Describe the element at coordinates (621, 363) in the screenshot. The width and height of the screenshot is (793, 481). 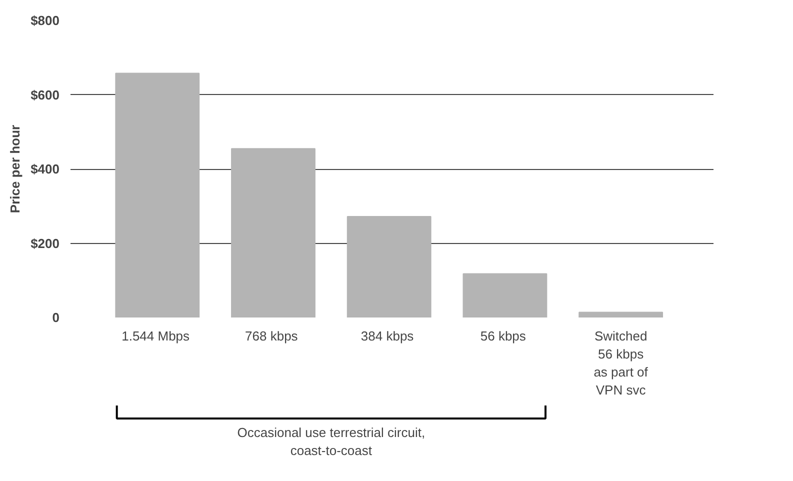
I see `x-tick-label: Switched 56 kbps as part of VPN svc` at that location.